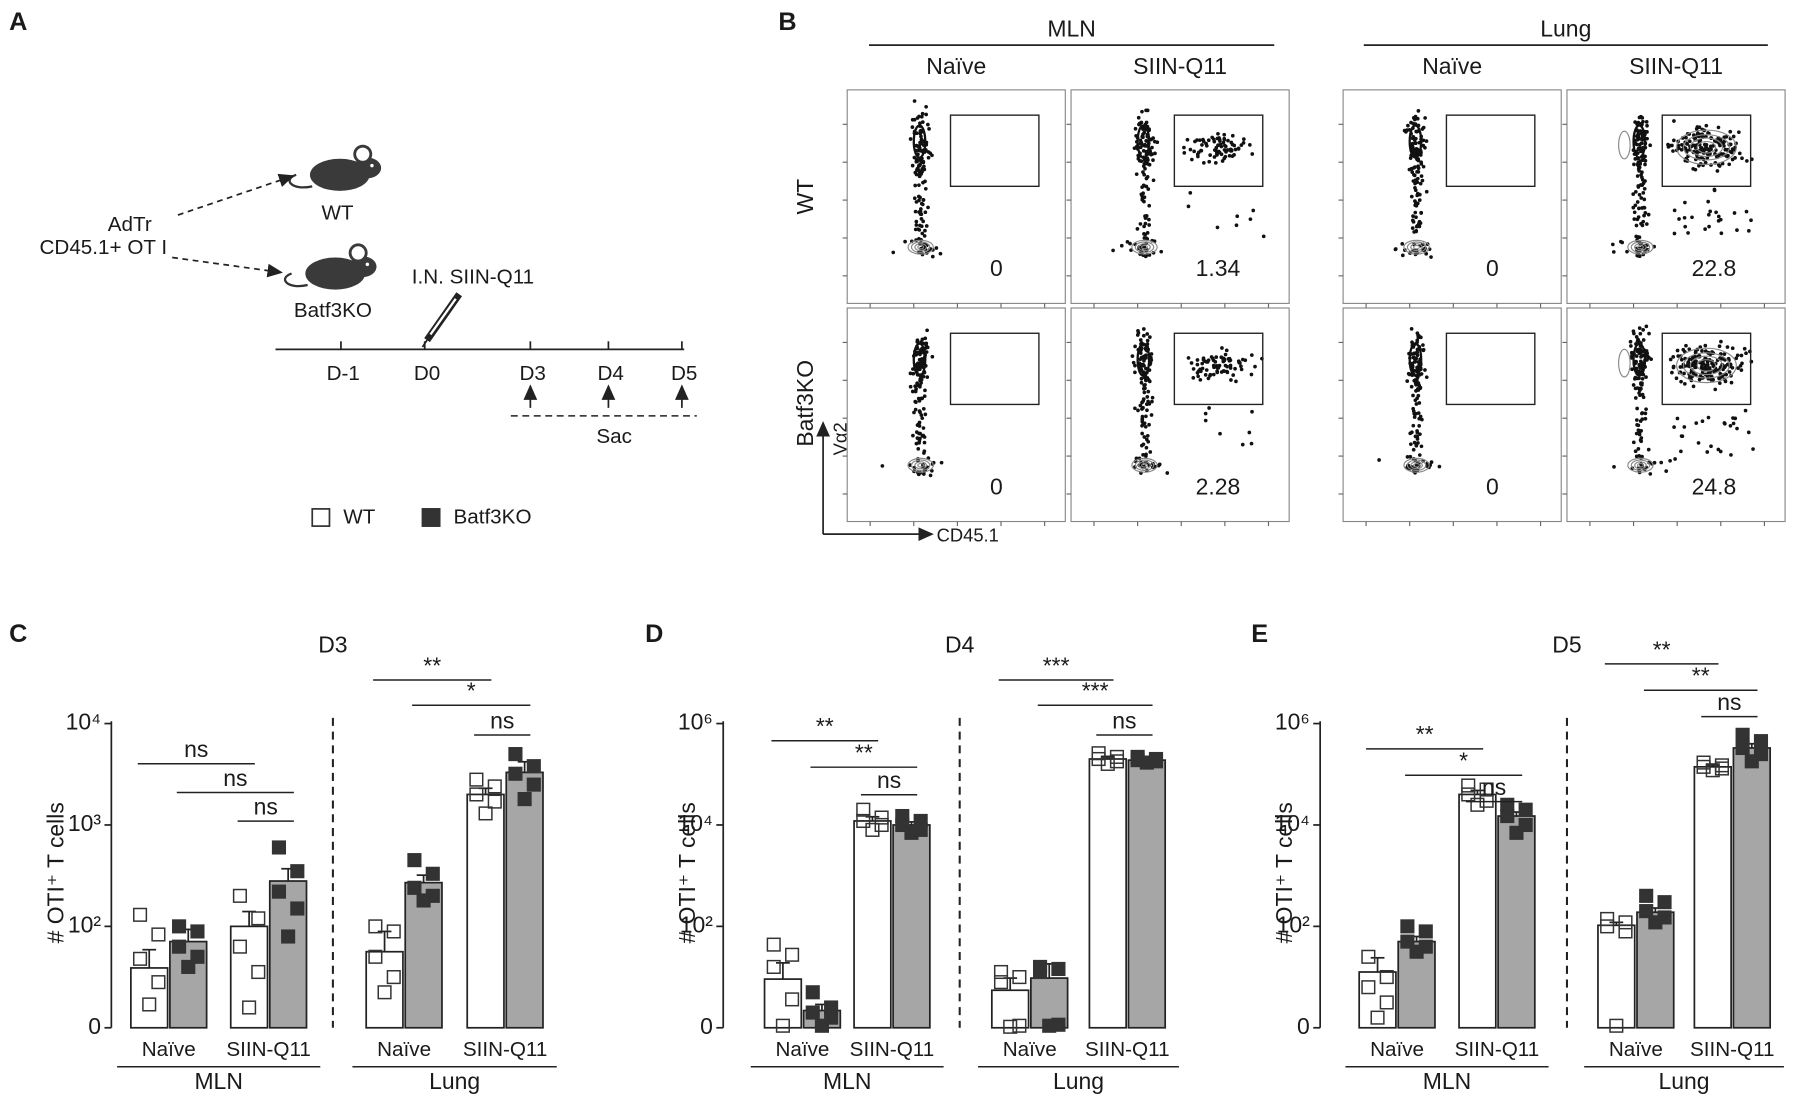 This screenshot has width=1800, height=1097. What do you see at coordinates (188, 984) in the screenshot?
I see `bar` at bounding box center [188, 984].